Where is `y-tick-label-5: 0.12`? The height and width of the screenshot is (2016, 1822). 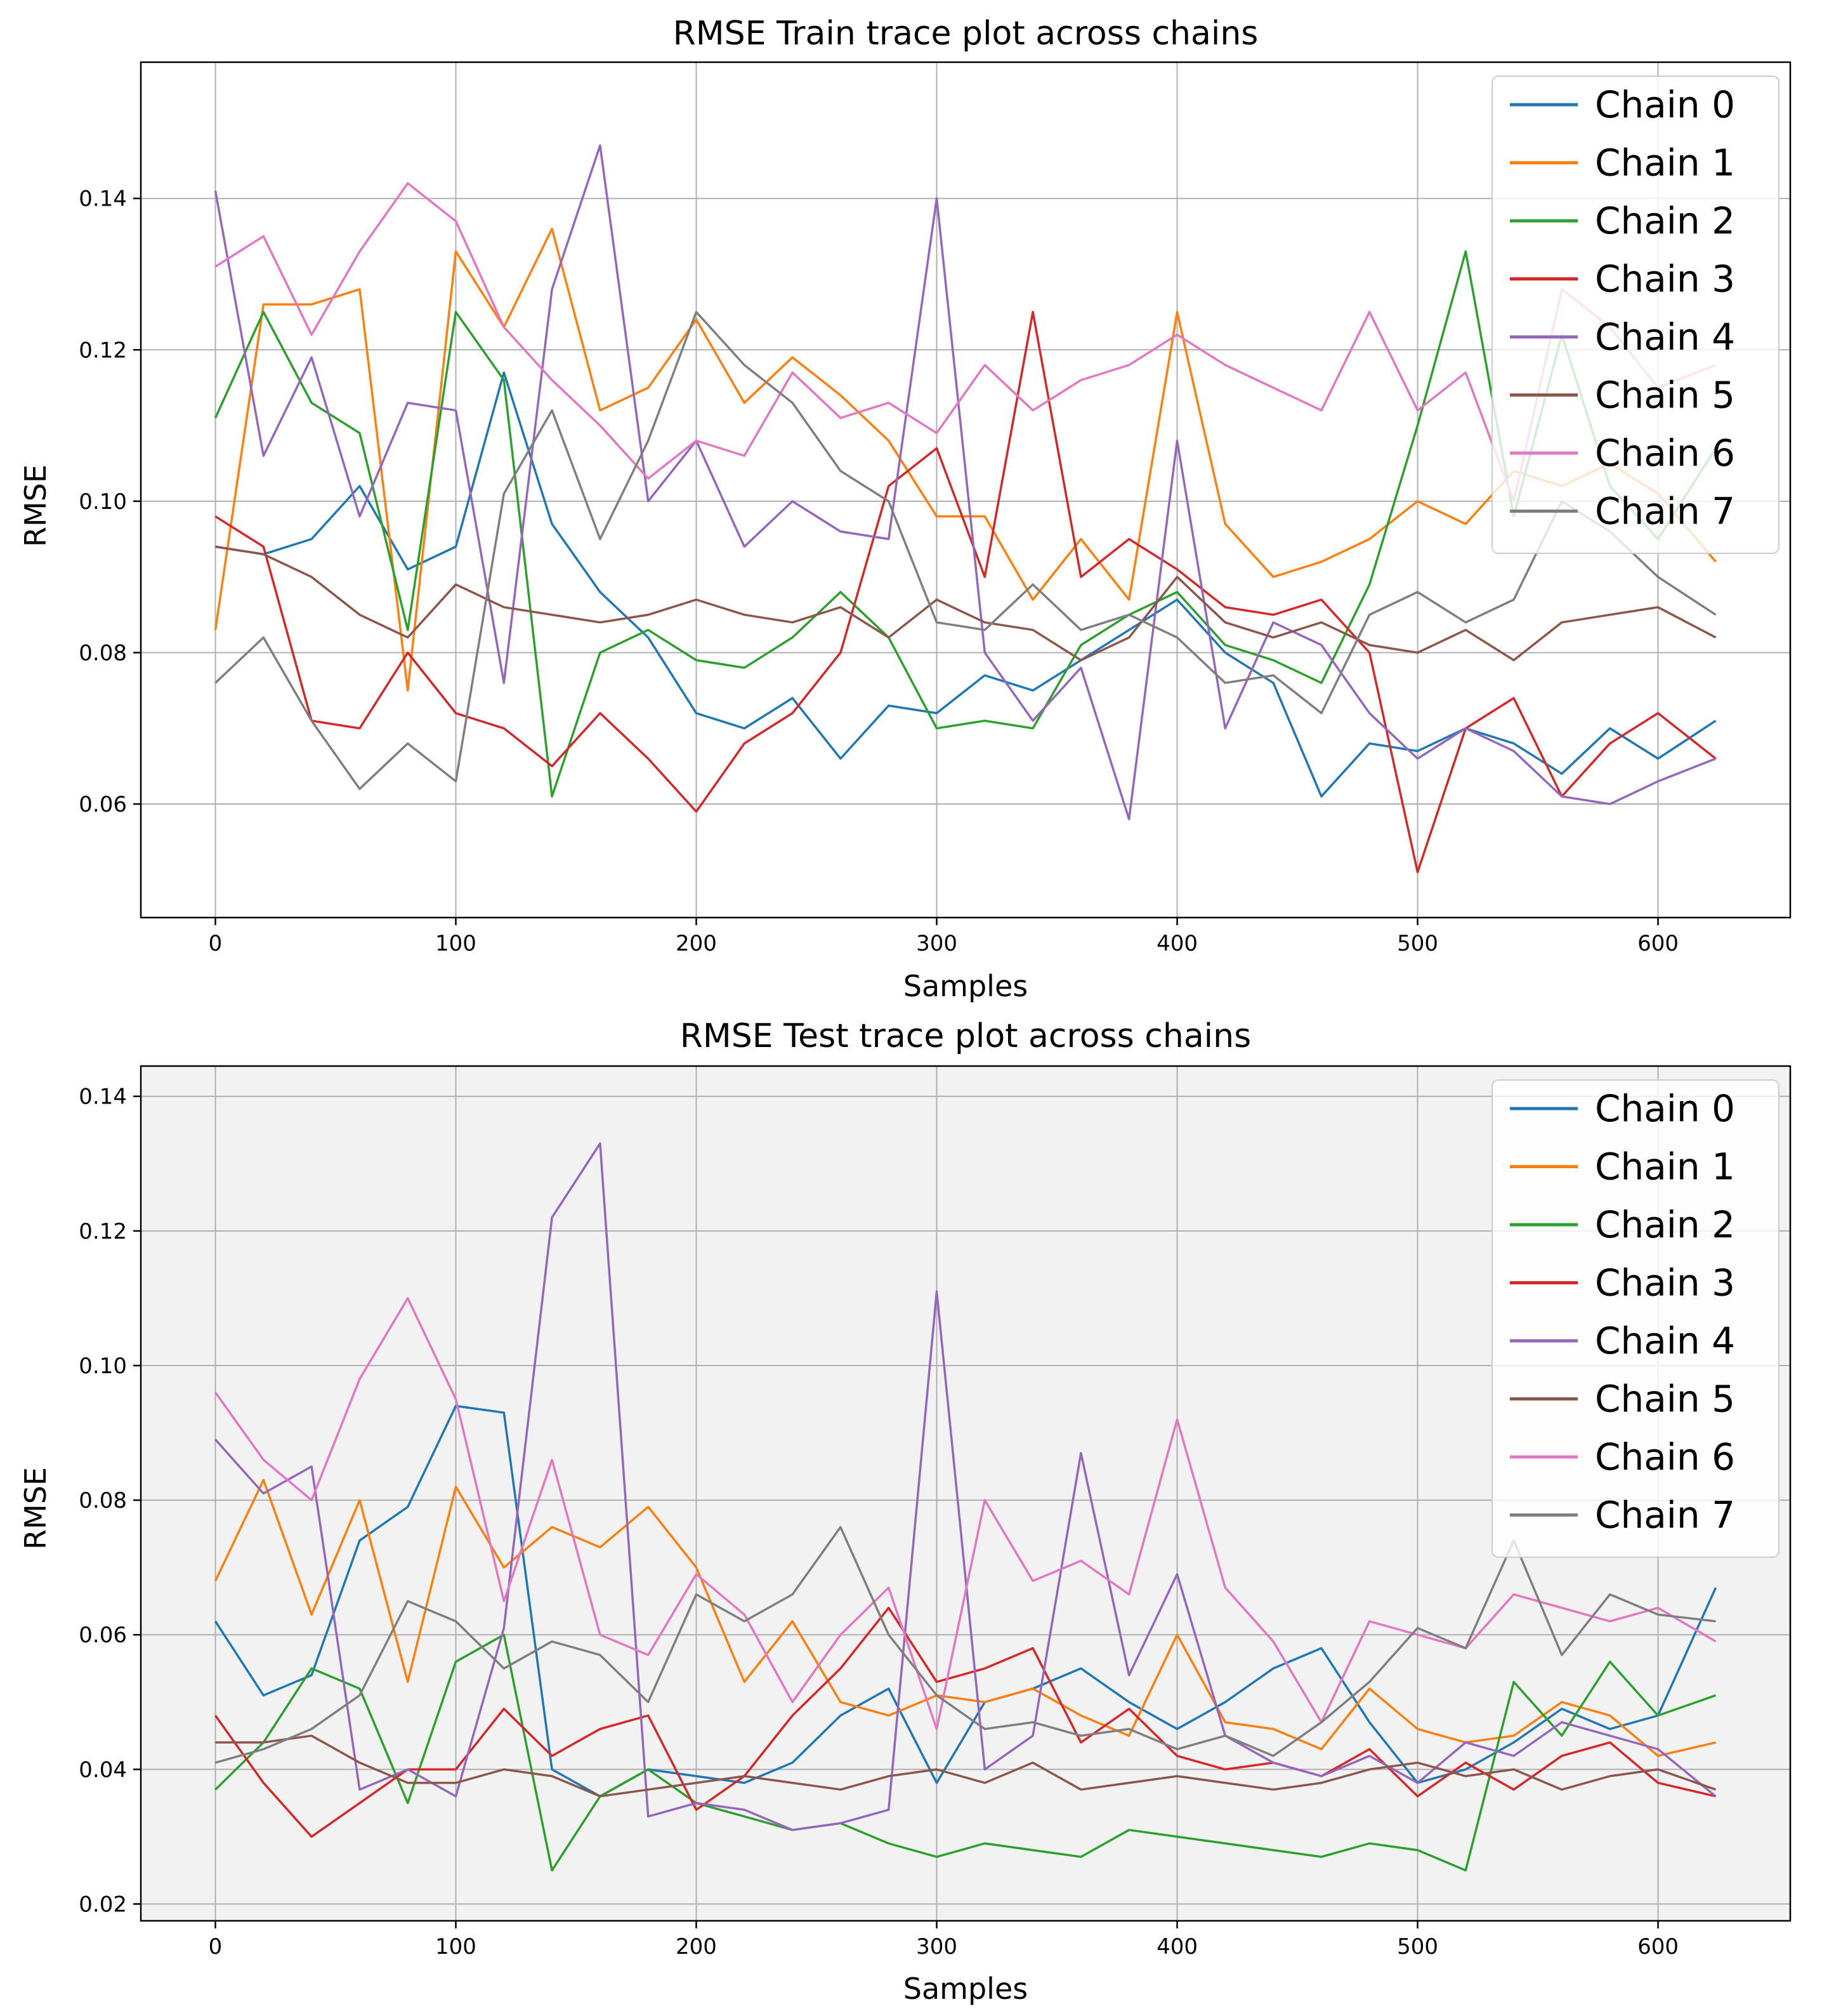 y-tick-label-5: 0.12 is located at coordinates (103, 1231).